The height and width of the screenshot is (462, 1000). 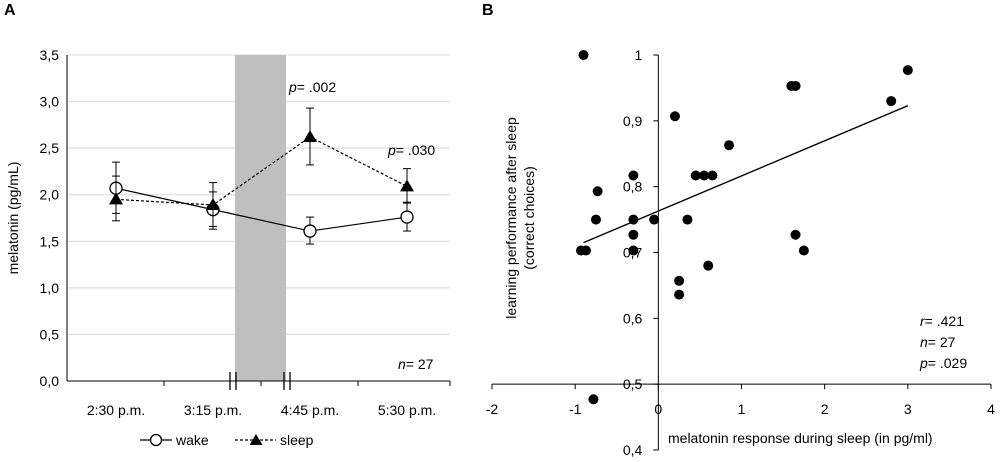 What do you see at coordinates (416, 364) in the screenshot?
I see `panel-a-n-value: n= 27` at bounding box center [416, 364].